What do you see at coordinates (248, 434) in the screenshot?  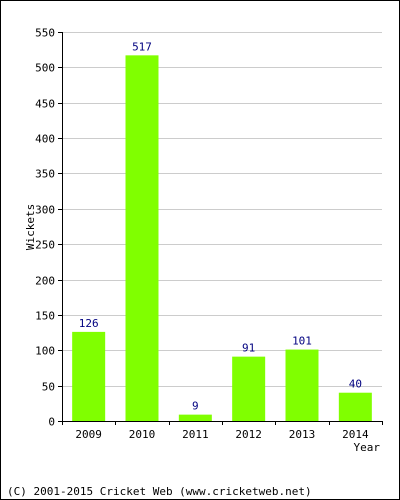 I see `x-tick-label: 2012` at bounding box center [248, 434].